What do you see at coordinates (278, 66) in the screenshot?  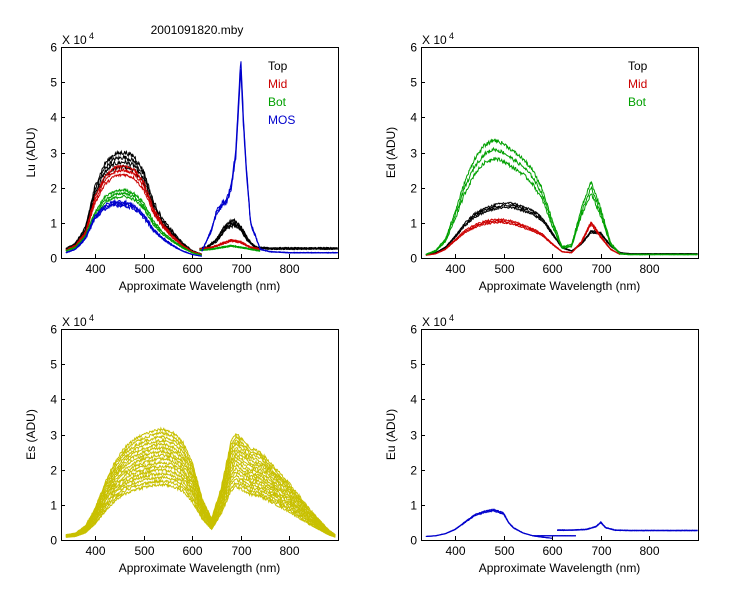 I see `legend-entry-top: Top` at bounding box center [278, 66].